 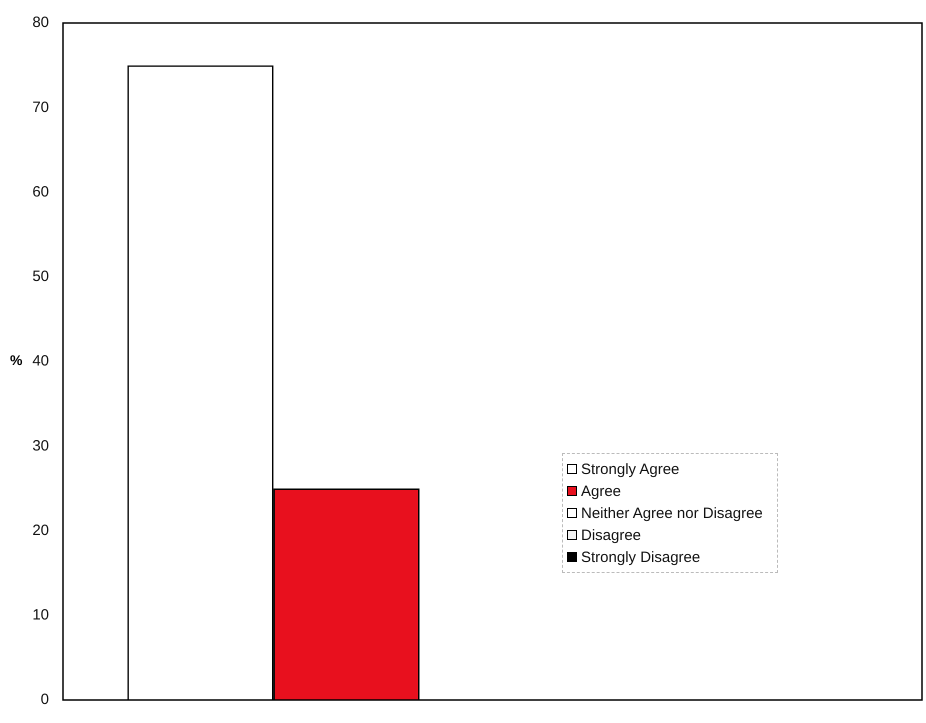 What do you see at coordinates (40, 445) in the screenshot?
I see `y-tick-label: 30` at bounding box center [40, 445].